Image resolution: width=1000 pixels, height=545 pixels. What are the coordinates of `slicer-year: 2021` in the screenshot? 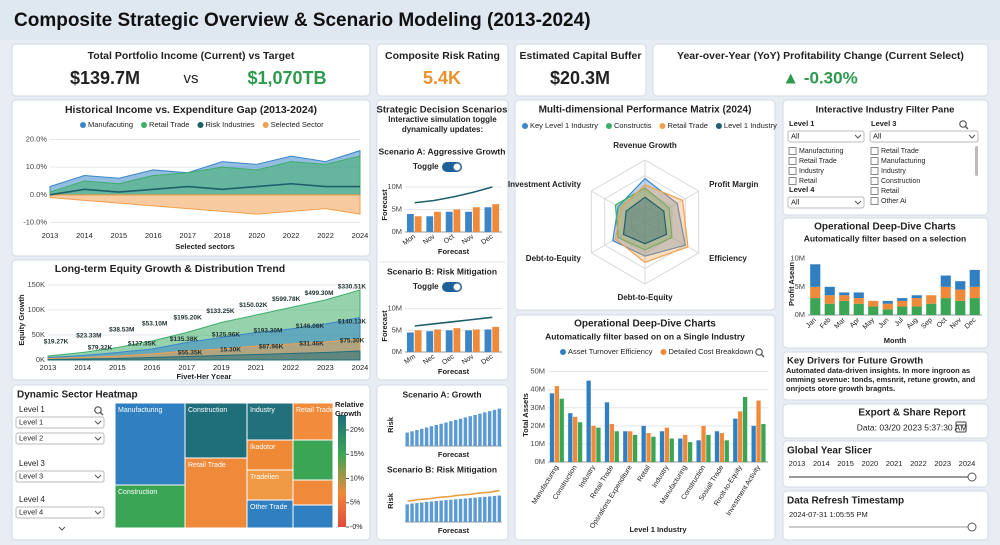 It's located at (894, 463).